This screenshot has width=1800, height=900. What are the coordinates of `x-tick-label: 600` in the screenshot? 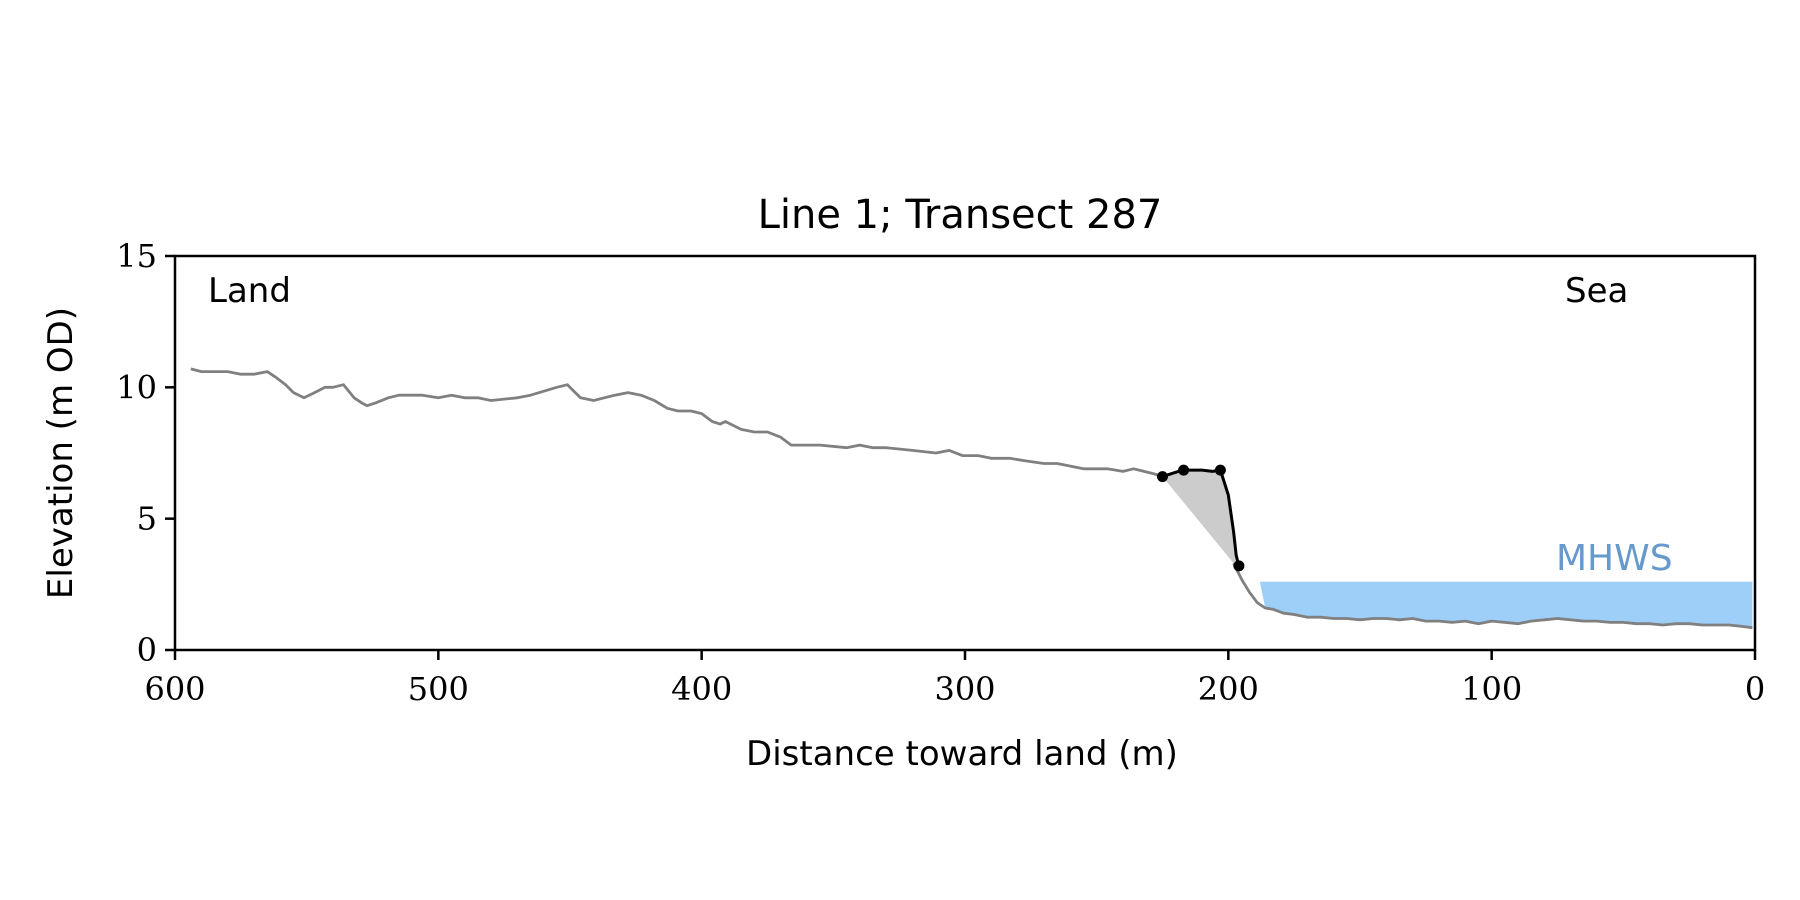 It's located at (174, 689).